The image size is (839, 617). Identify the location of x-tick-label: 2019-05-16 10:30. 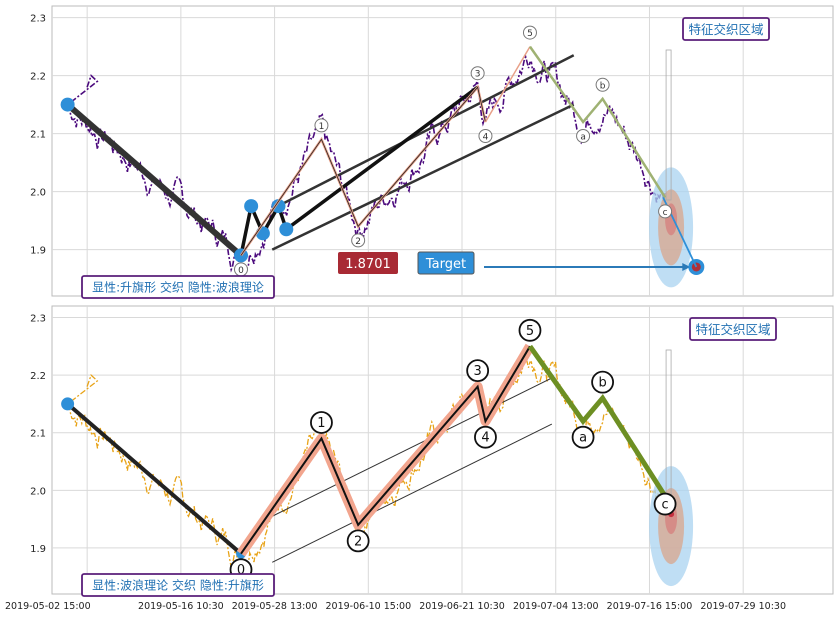
(181, 606).